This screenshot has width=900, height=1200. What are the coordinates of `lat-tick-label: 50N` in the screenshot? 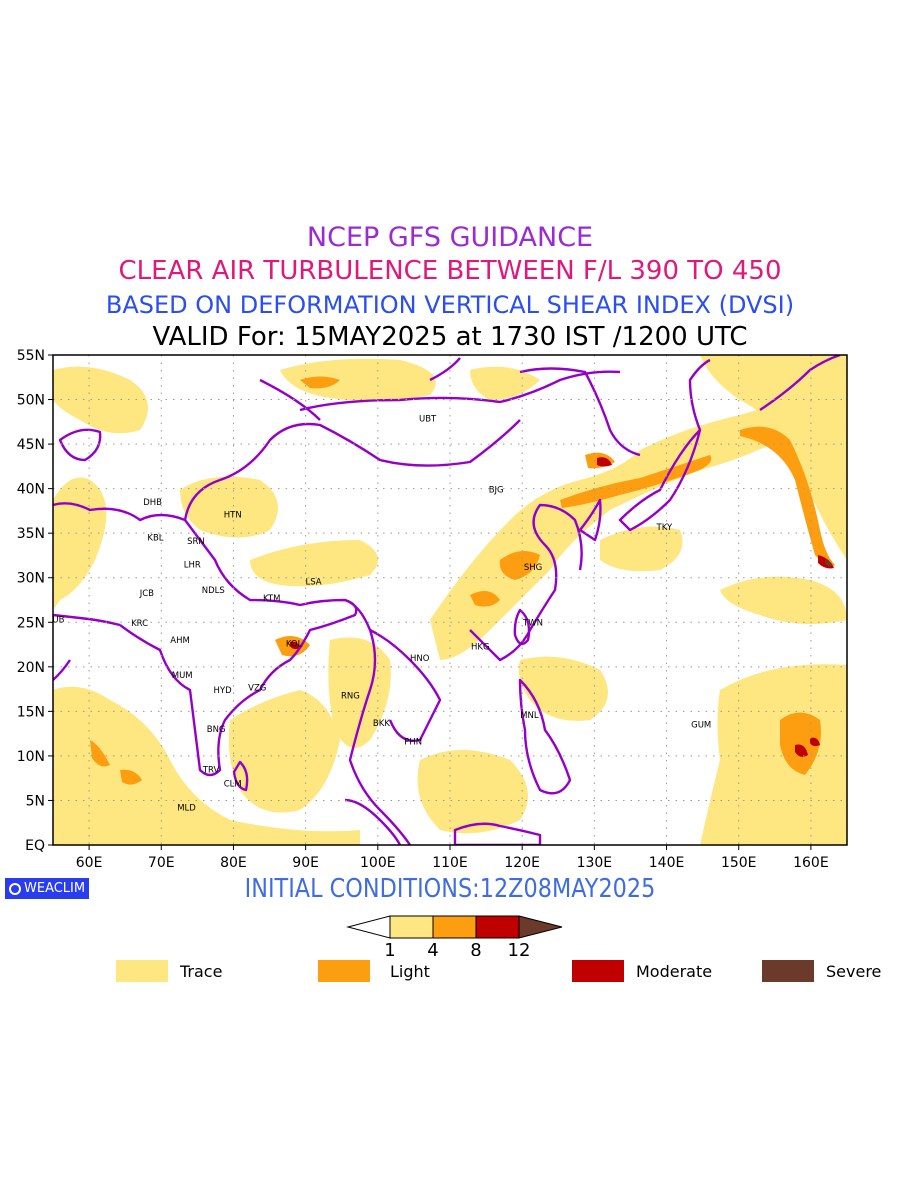 It's located at (31, 401).